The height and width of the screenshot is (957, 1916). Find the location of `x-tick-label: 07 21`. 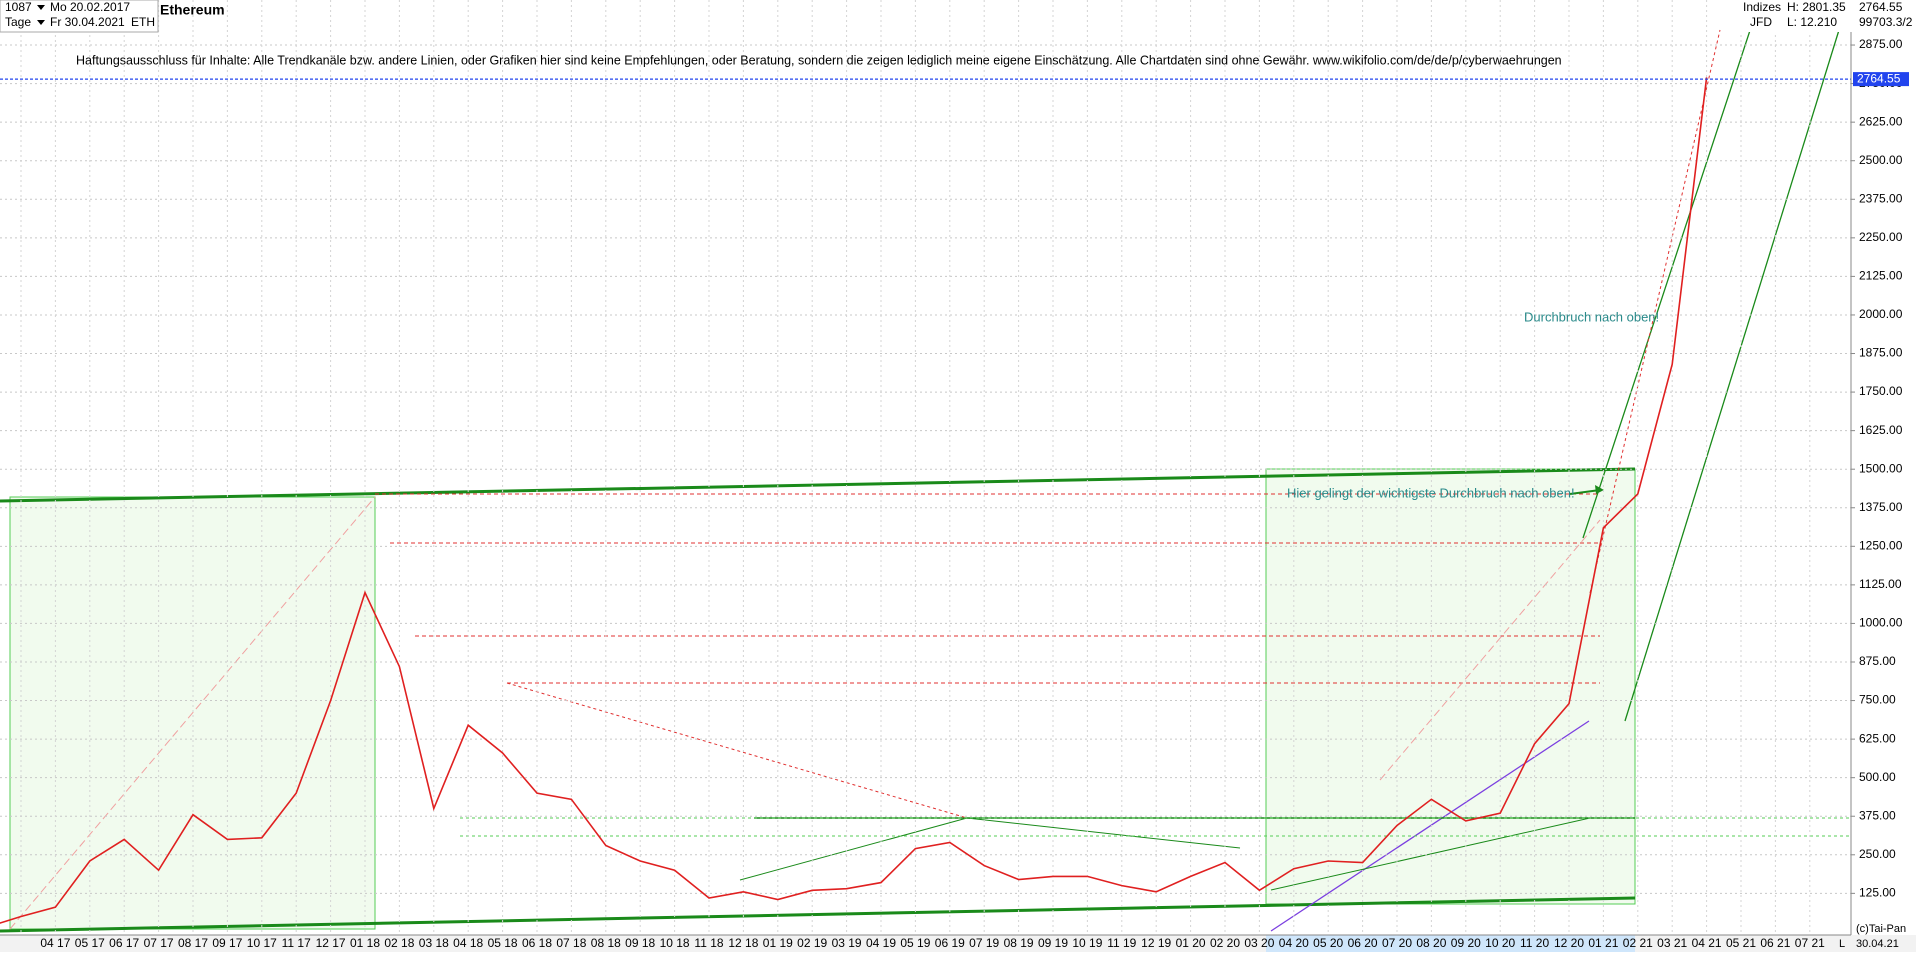

x-tick-label: 07 21 is located at coordinates (1810, 943).